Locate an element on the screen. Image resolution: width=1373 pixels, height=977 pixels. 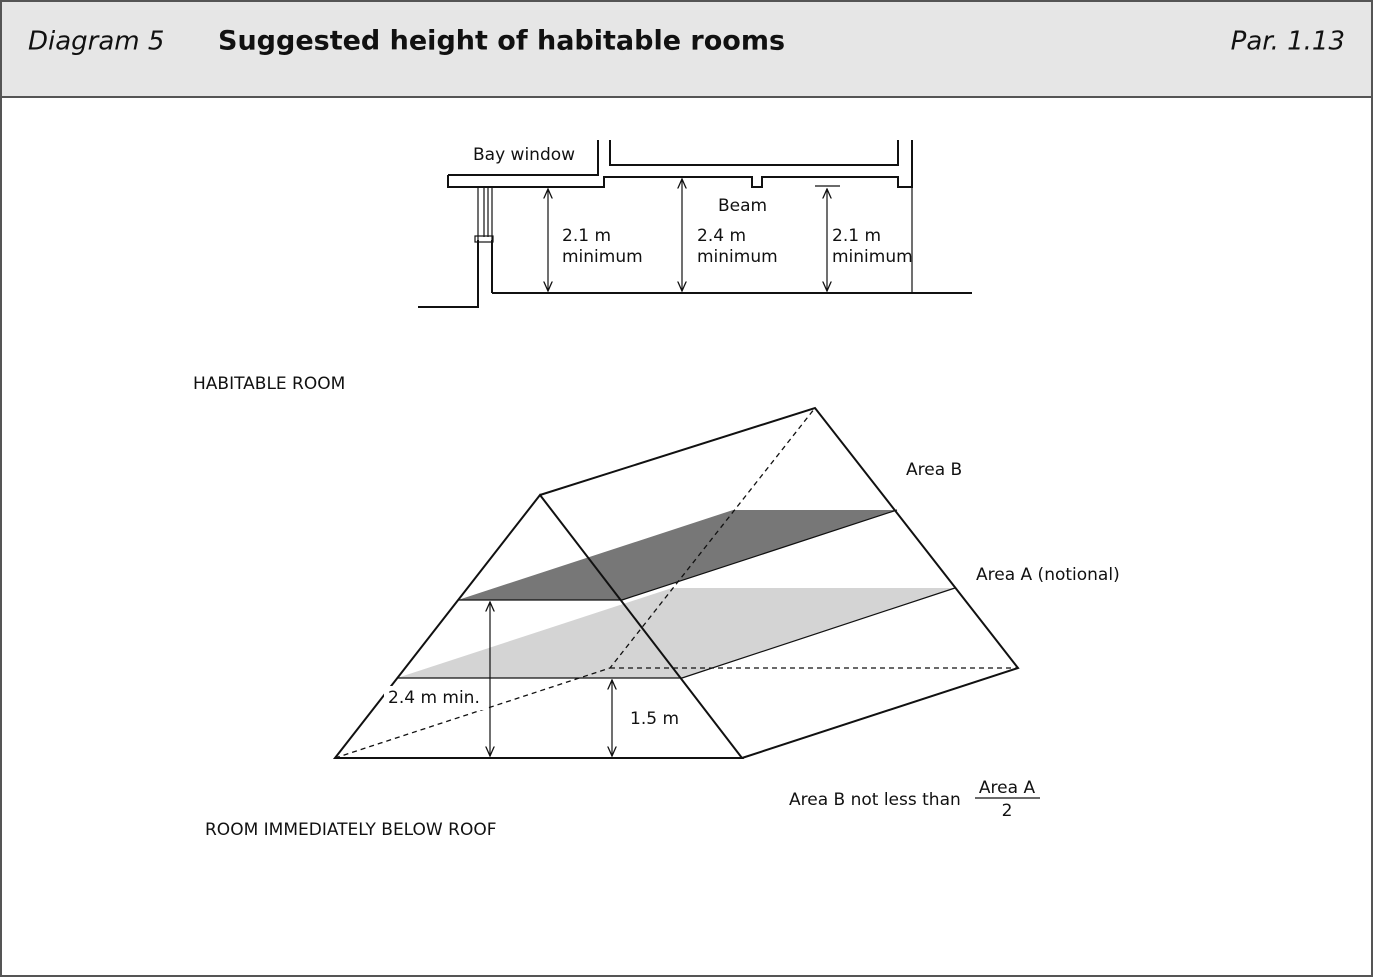
header-band is located at coordinates (686, 49).